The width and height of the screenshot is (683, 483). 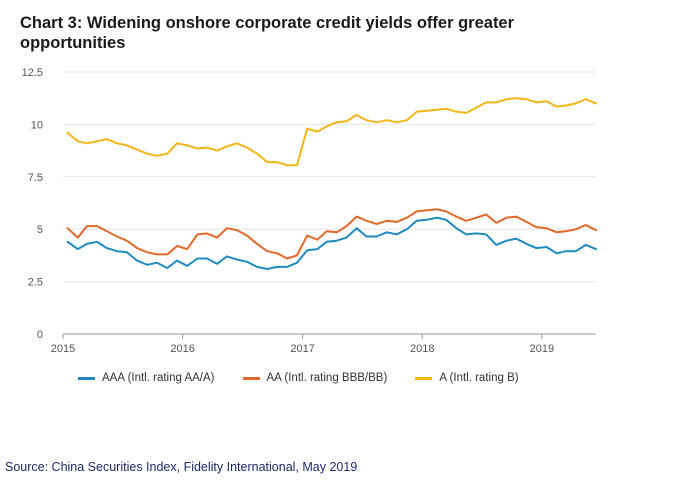 What do you see at coordinates (32, 73) in the screenshot?
I see `y-tick-label: 12.5` at bounding box center [32, 73].